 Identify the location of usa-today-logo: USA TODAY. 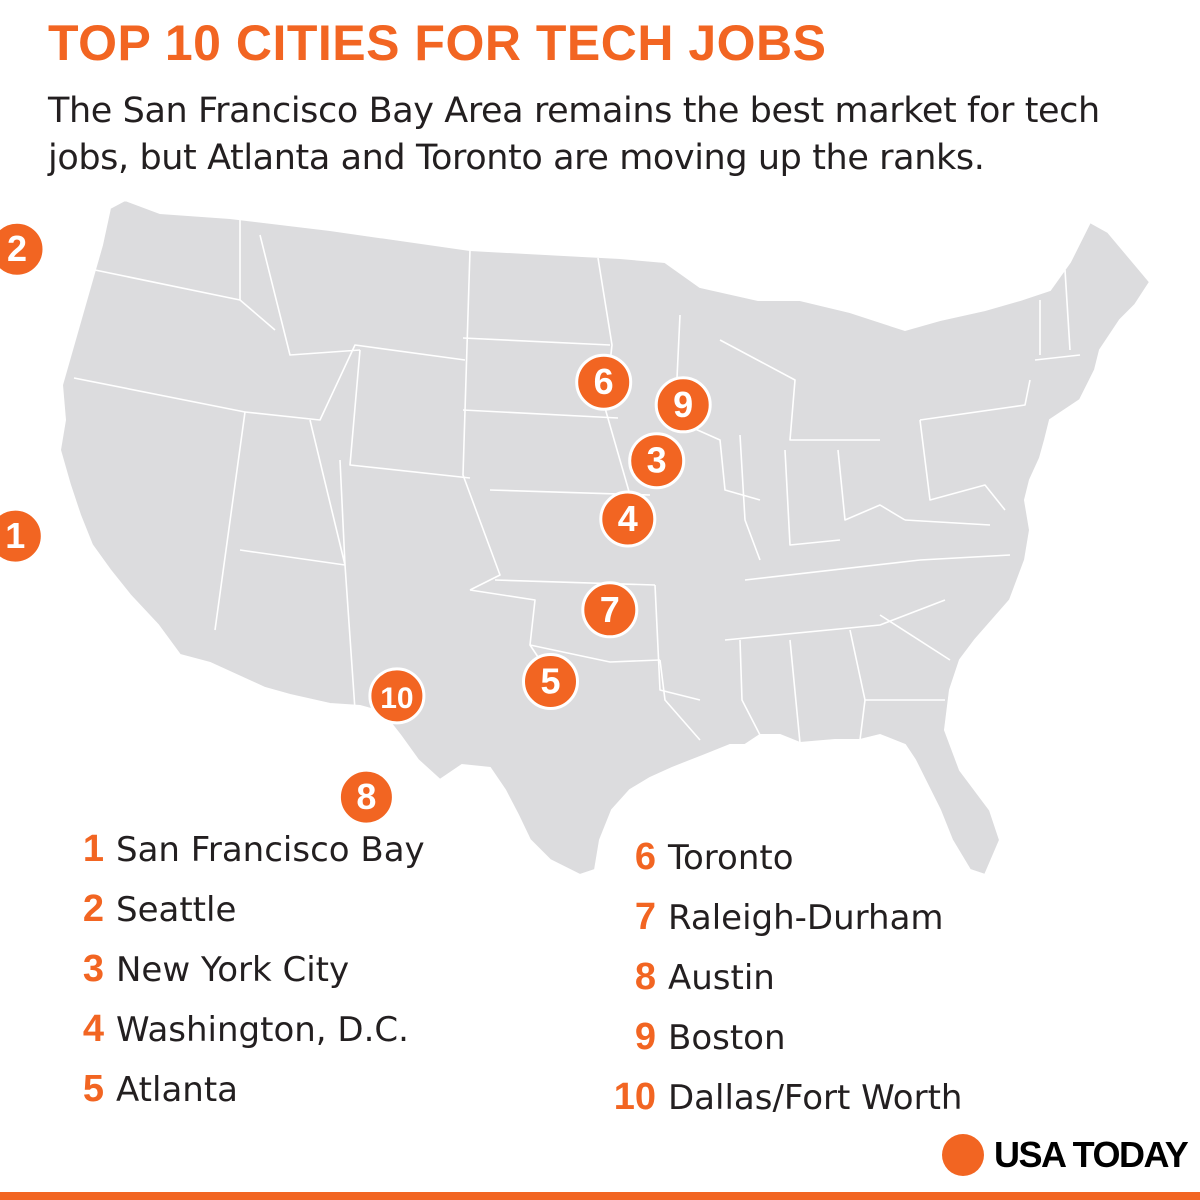
(1065, 1155).